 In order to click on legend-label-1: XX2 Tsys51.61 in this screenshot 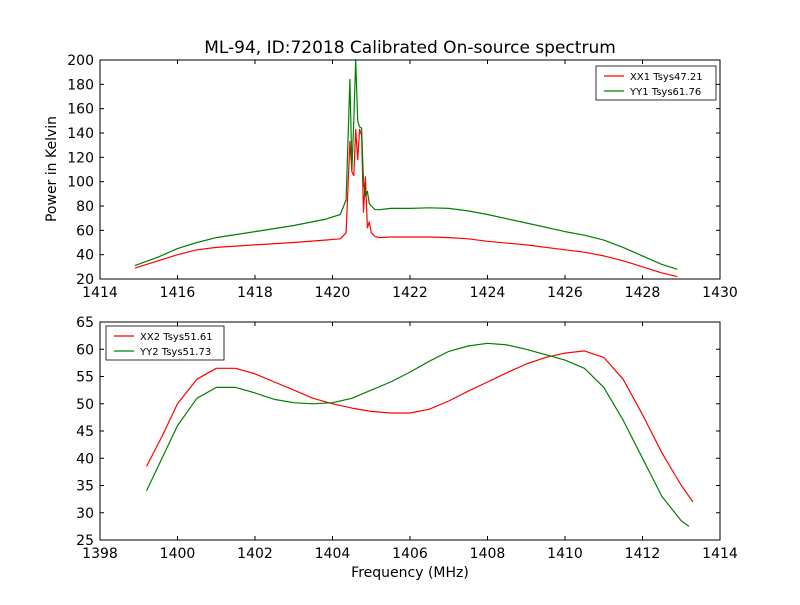, I will do `click(176, 337)`.